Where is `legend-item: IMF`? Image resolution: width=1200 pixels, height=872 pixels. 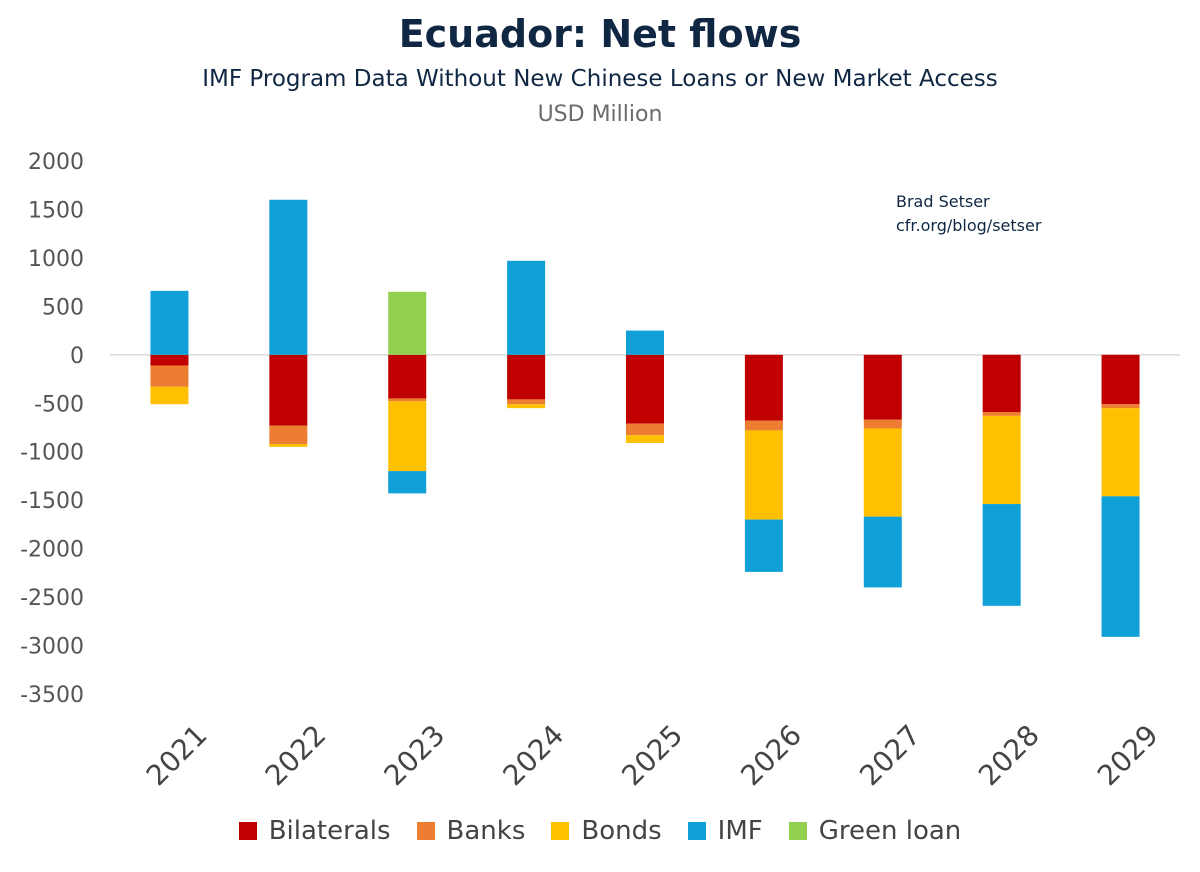
legend-item: IMF is located at coordinates (725, 831).